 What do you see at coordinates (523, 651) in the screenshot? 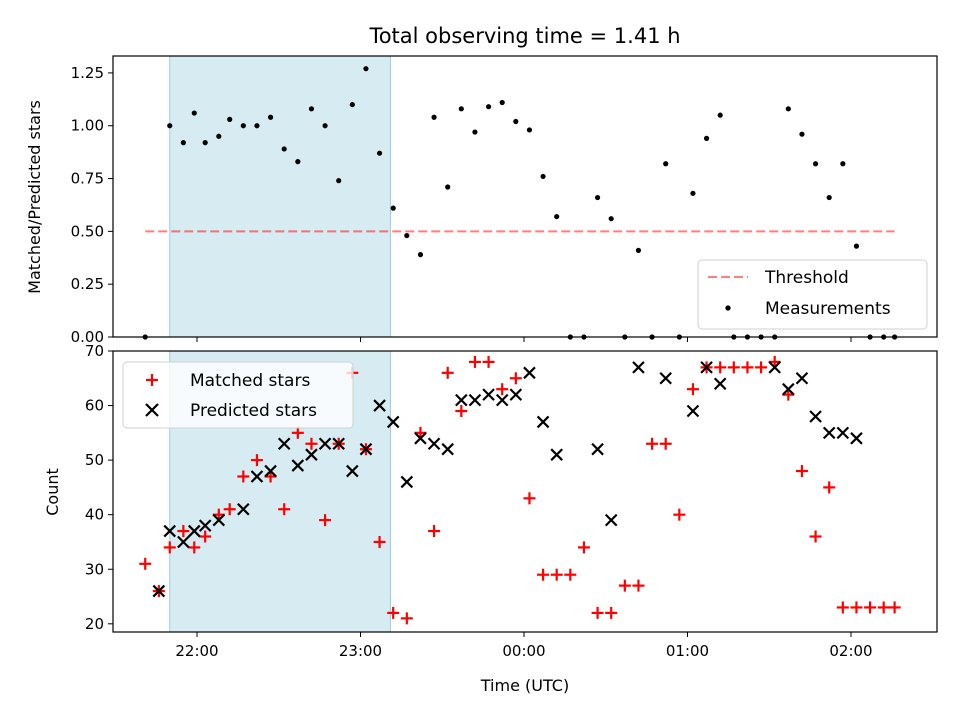
I see `bottom-x-tick-label: 00:00` at bounding box center [523, 651].